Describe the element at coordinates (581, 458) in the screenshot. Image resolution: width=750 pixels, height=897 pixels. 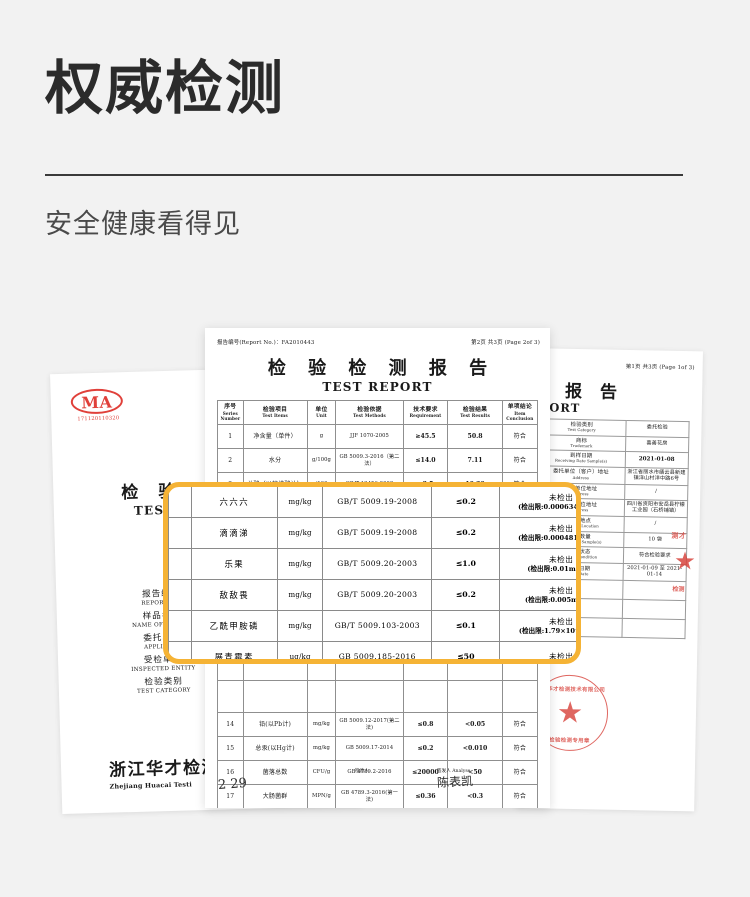
I see `row-label: 到样日期 Receiving Date Sample(s)` at that location.